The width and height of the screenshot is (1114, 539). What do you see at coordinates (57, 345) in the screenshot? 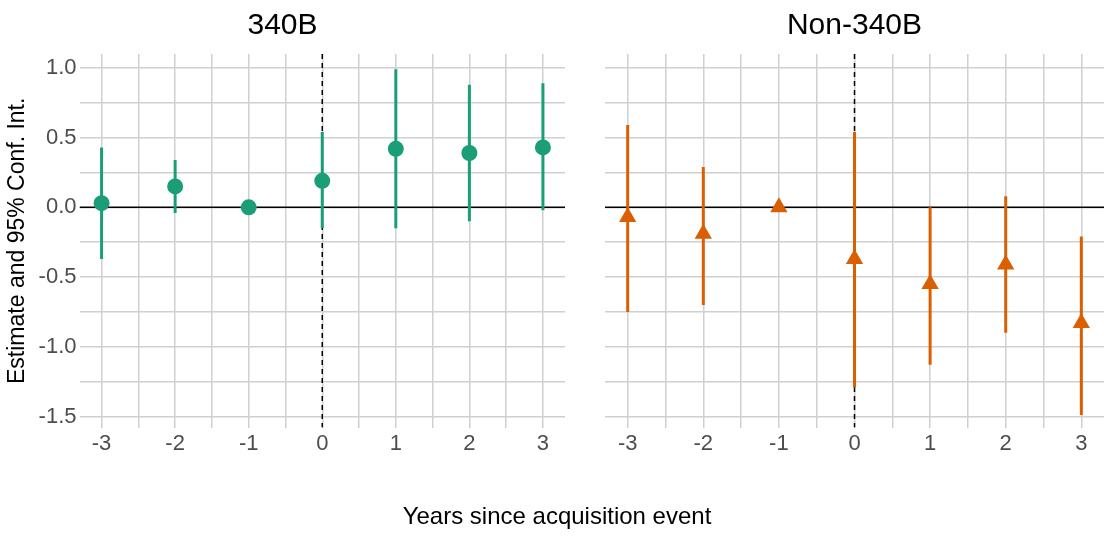
I see `y-tick-label: -1.0` at bounding box center [57, 345].